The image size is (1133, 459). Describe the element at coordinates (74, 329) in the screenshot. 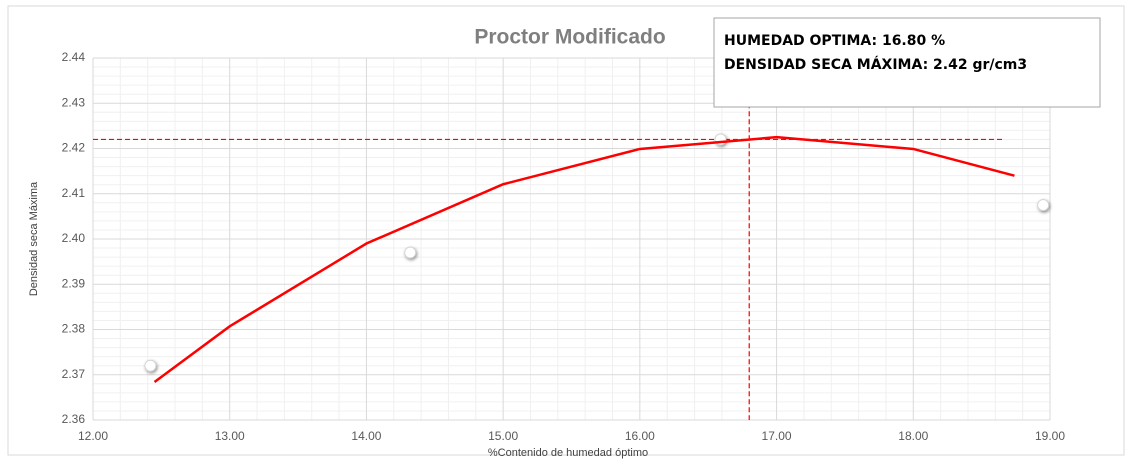

I see `y-tick-label: 2.38` at that location.